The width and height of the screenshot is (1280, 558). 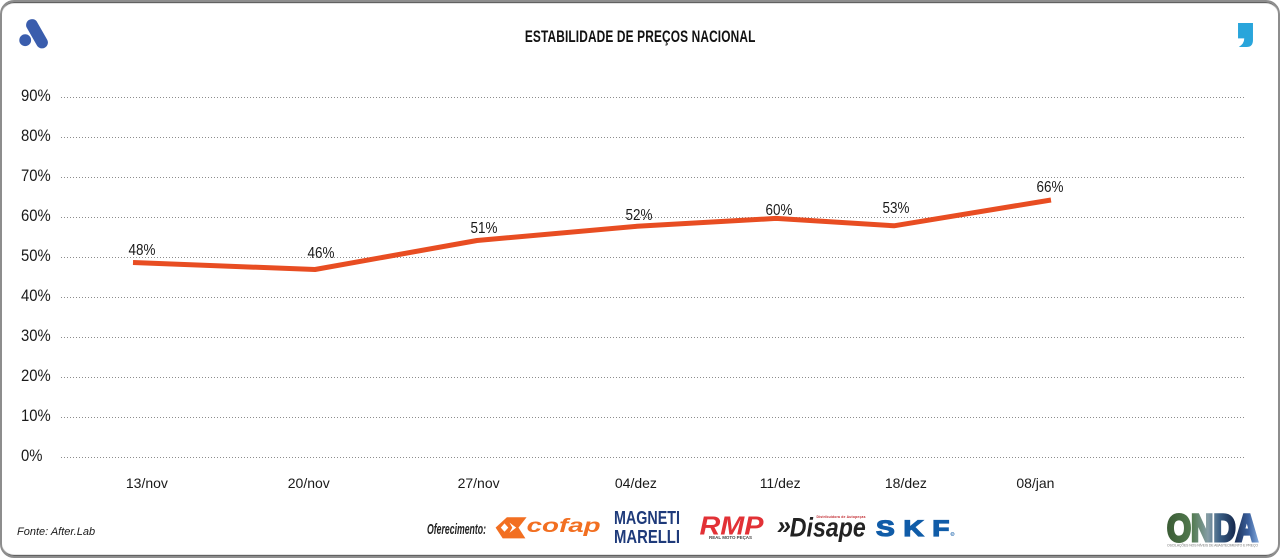 I want to click on svg-text: ONDA, so click(x=1212, y=529).